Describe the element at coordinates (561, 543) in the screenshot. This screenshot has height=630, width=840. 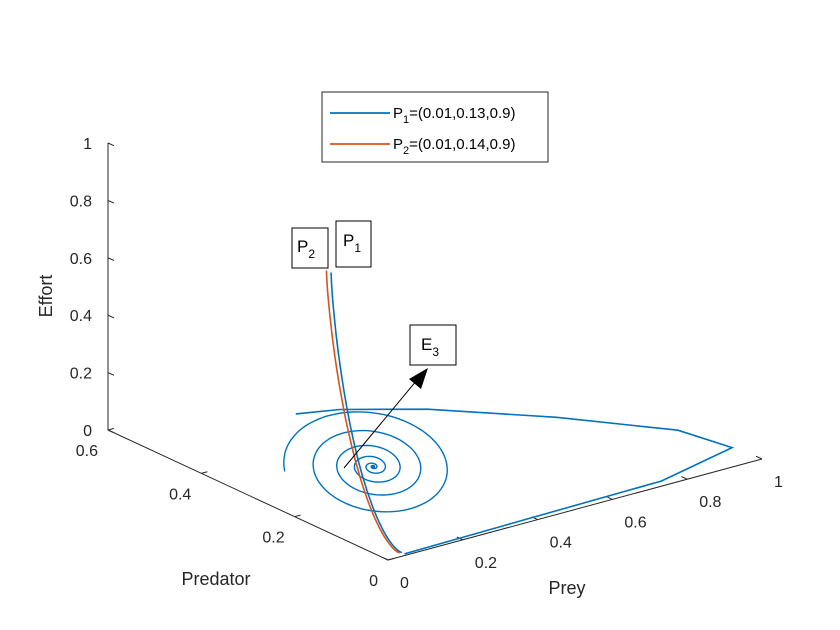
I see `prey-tick-label: 0.4` at that location.